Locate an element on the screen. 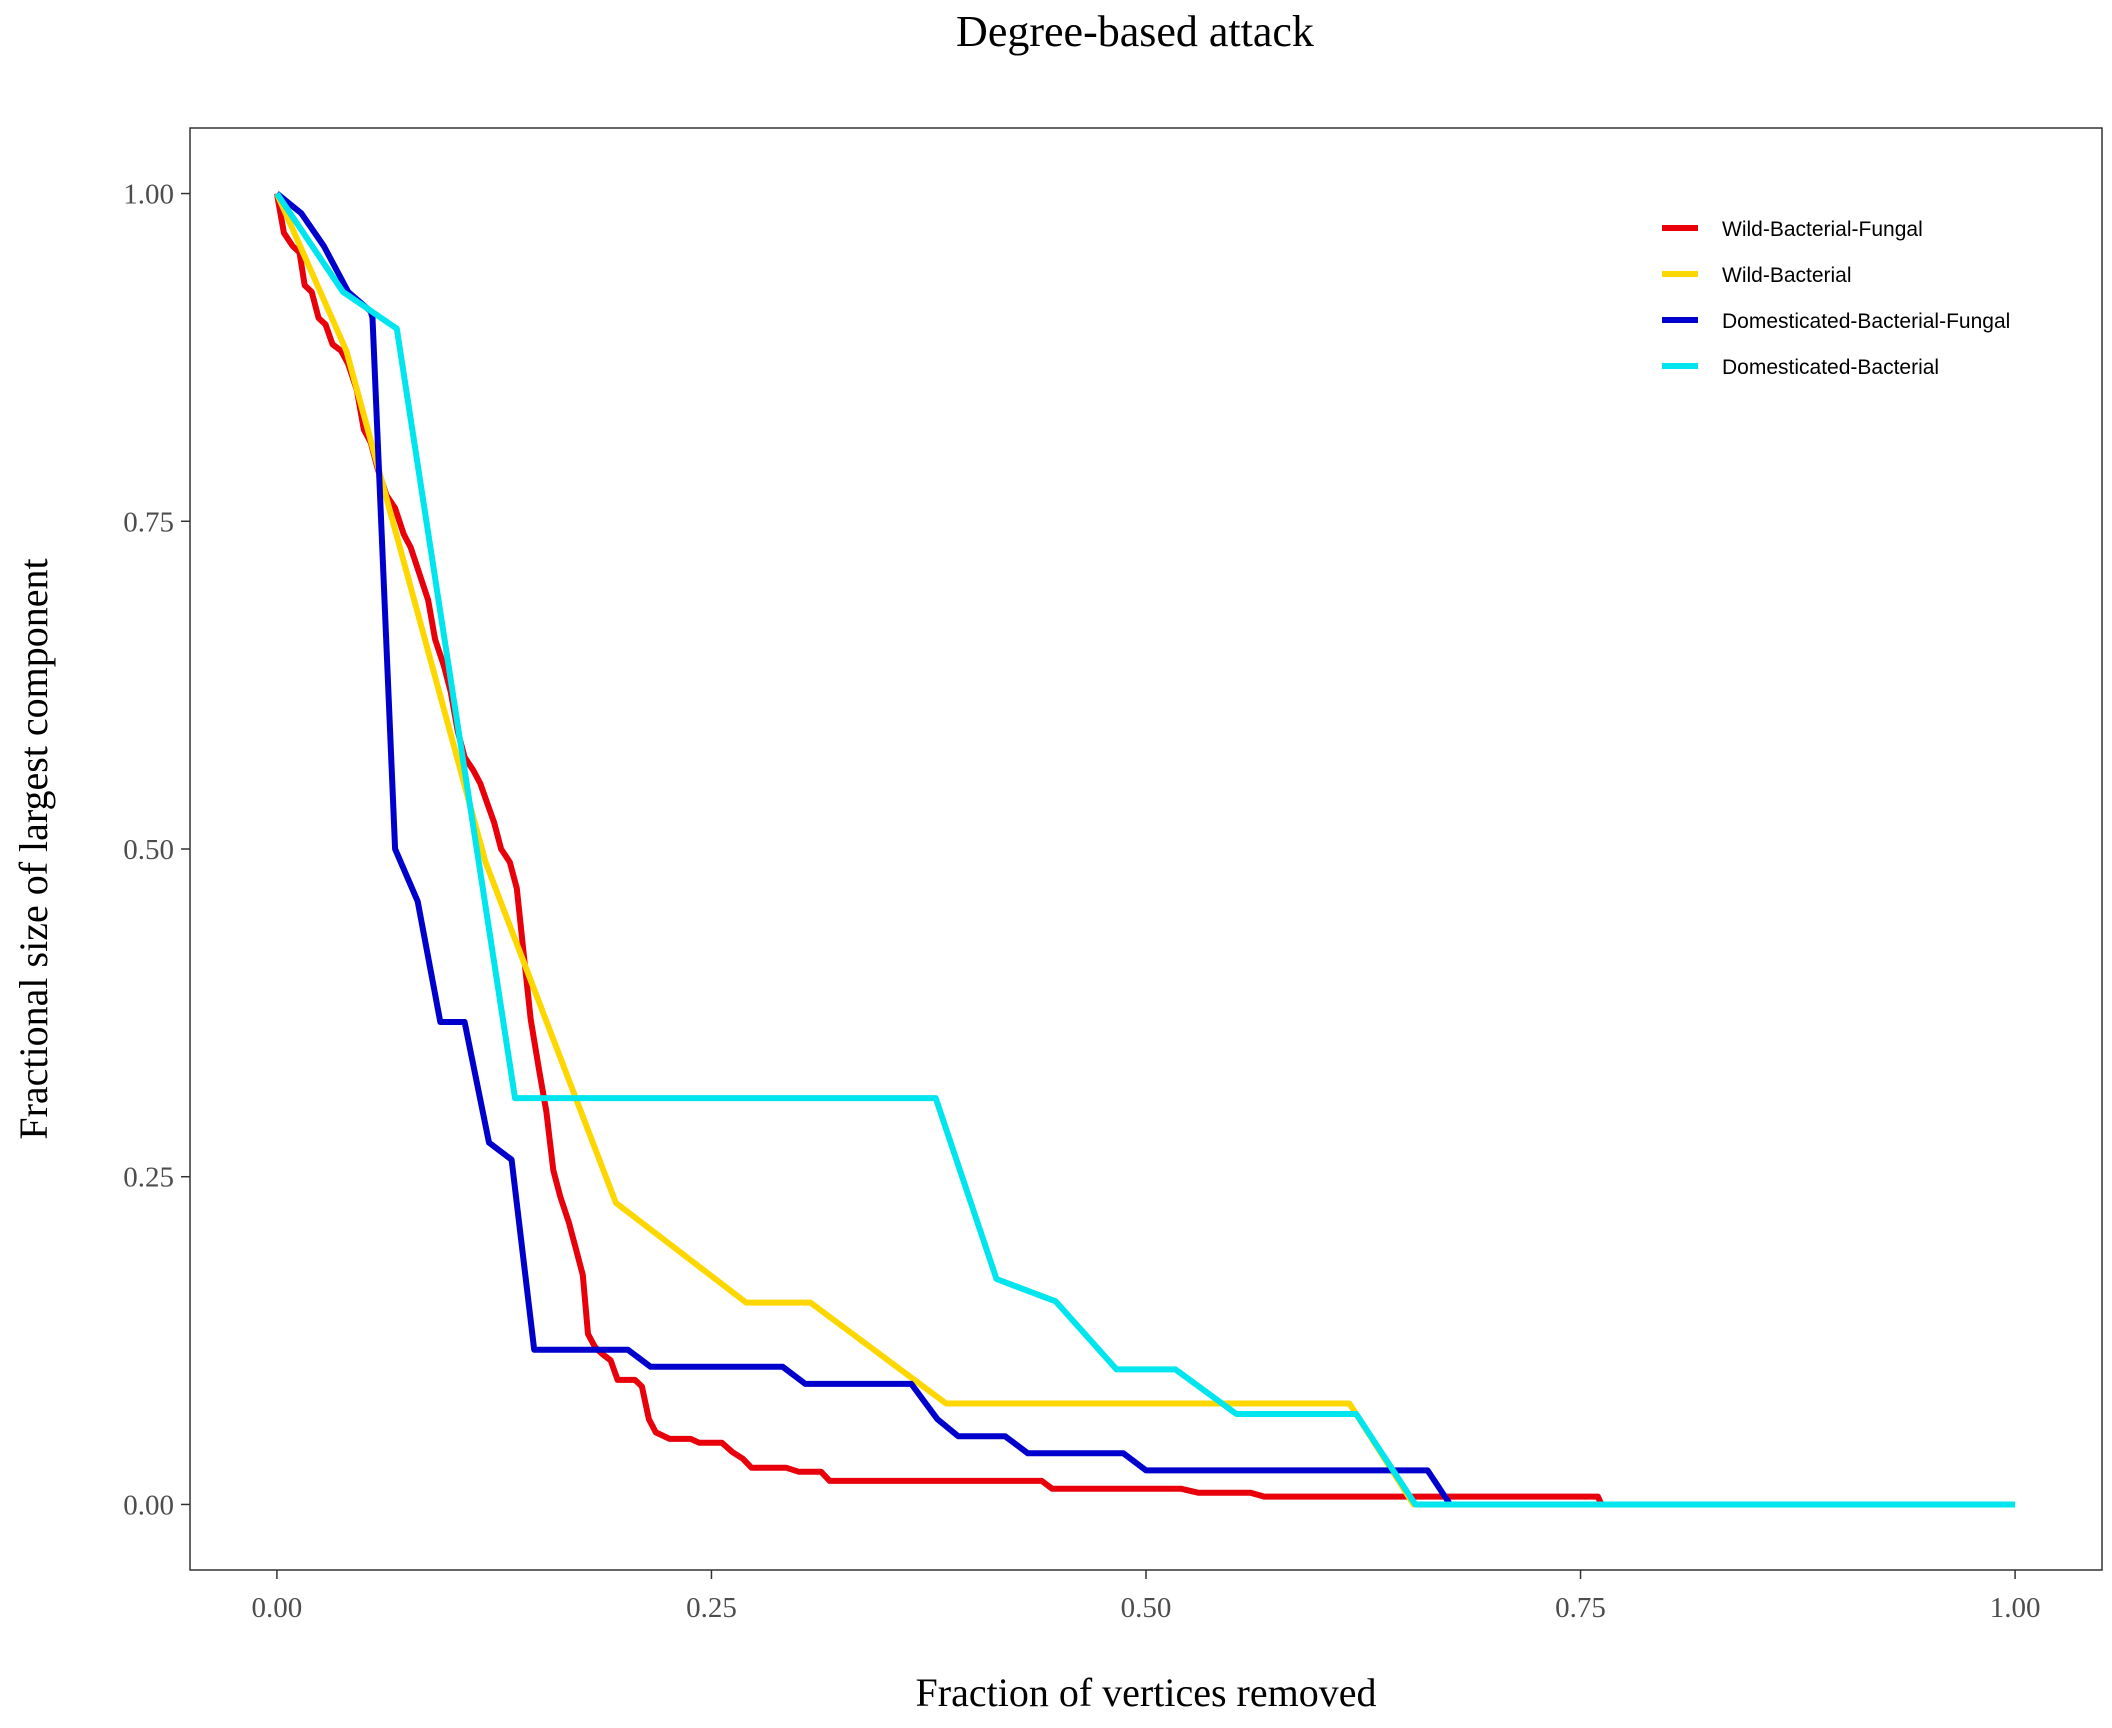 Image resolution: width=2112 pixels, height=1728 pixels. legend-label-wild-bacterial: Wild-Bacterial is located at coordinates (1787, 275).